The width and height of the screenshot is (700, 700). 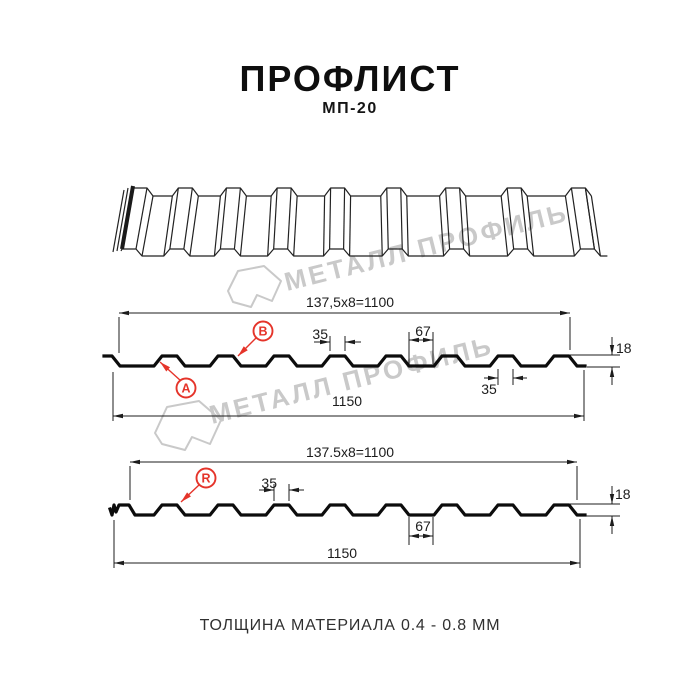 I want to click on dim-rib-top-b: 35, so click(x=269, y=483).